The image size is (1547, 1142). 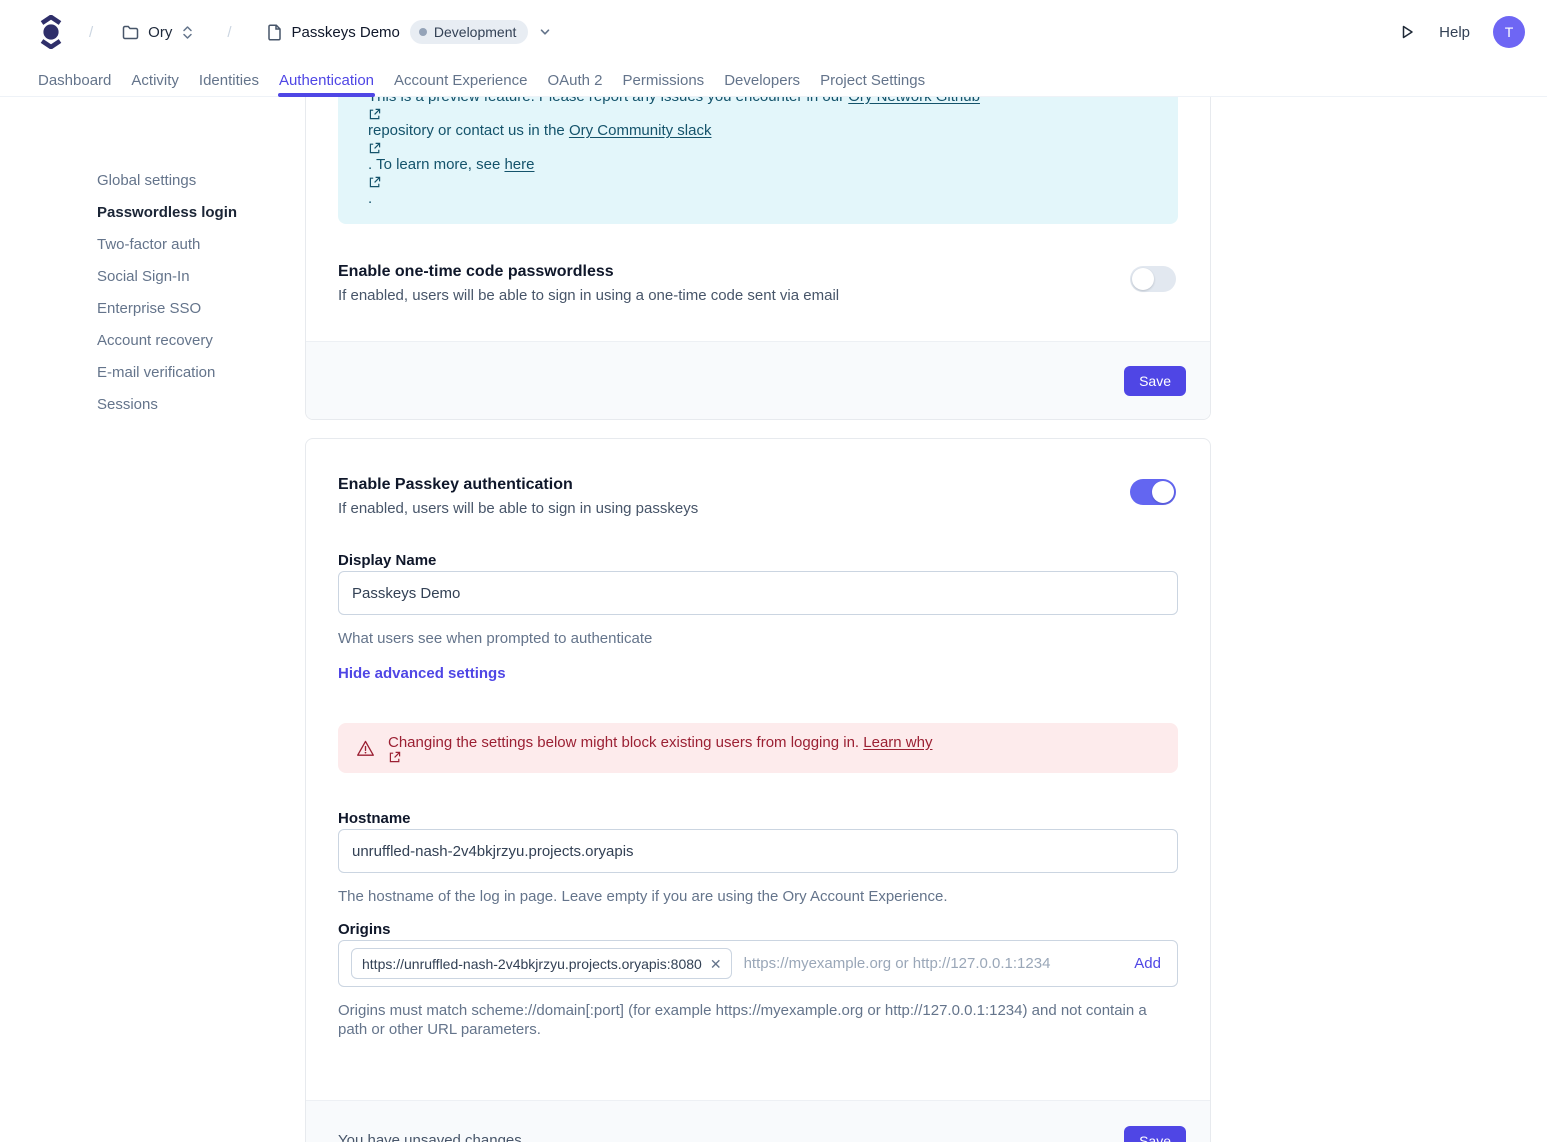 I want to click on sidebar-item-two-factor-auth: Two-factor auth, so click(x=149, y=244).